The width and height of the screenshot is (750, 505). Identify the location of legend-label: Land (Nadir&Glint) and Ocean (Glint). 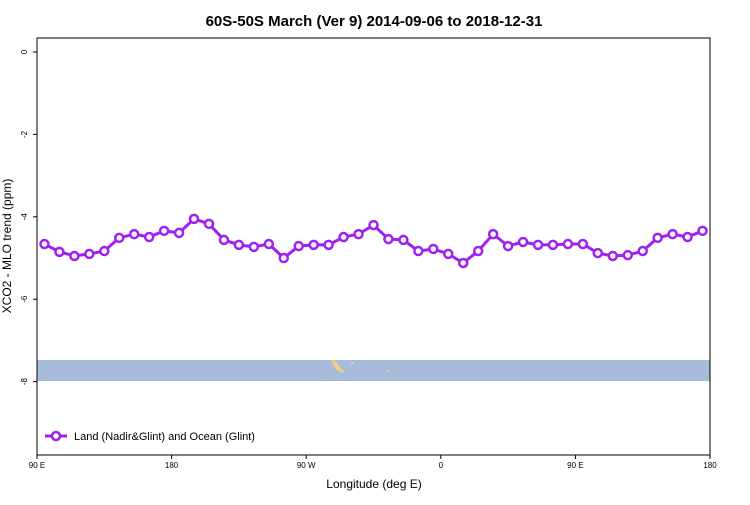
(164, 437).